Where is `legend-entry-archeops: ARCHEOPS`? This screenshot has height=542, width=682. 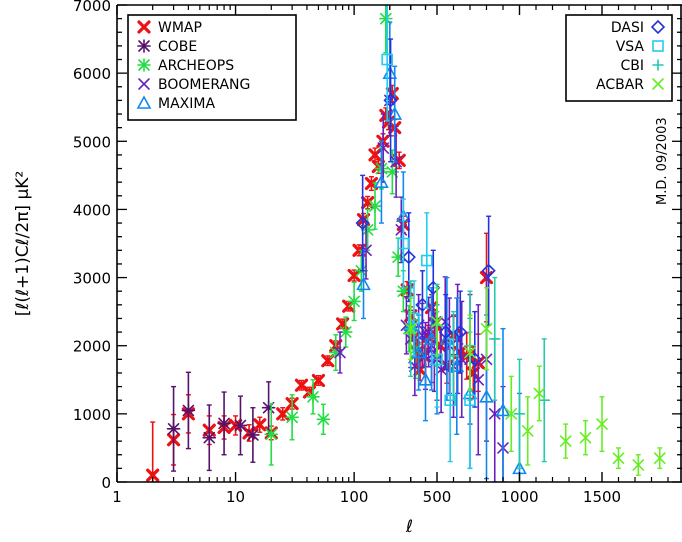 legend-entry-archeops: ARCHEOPS is located at coordinates (185, 66).